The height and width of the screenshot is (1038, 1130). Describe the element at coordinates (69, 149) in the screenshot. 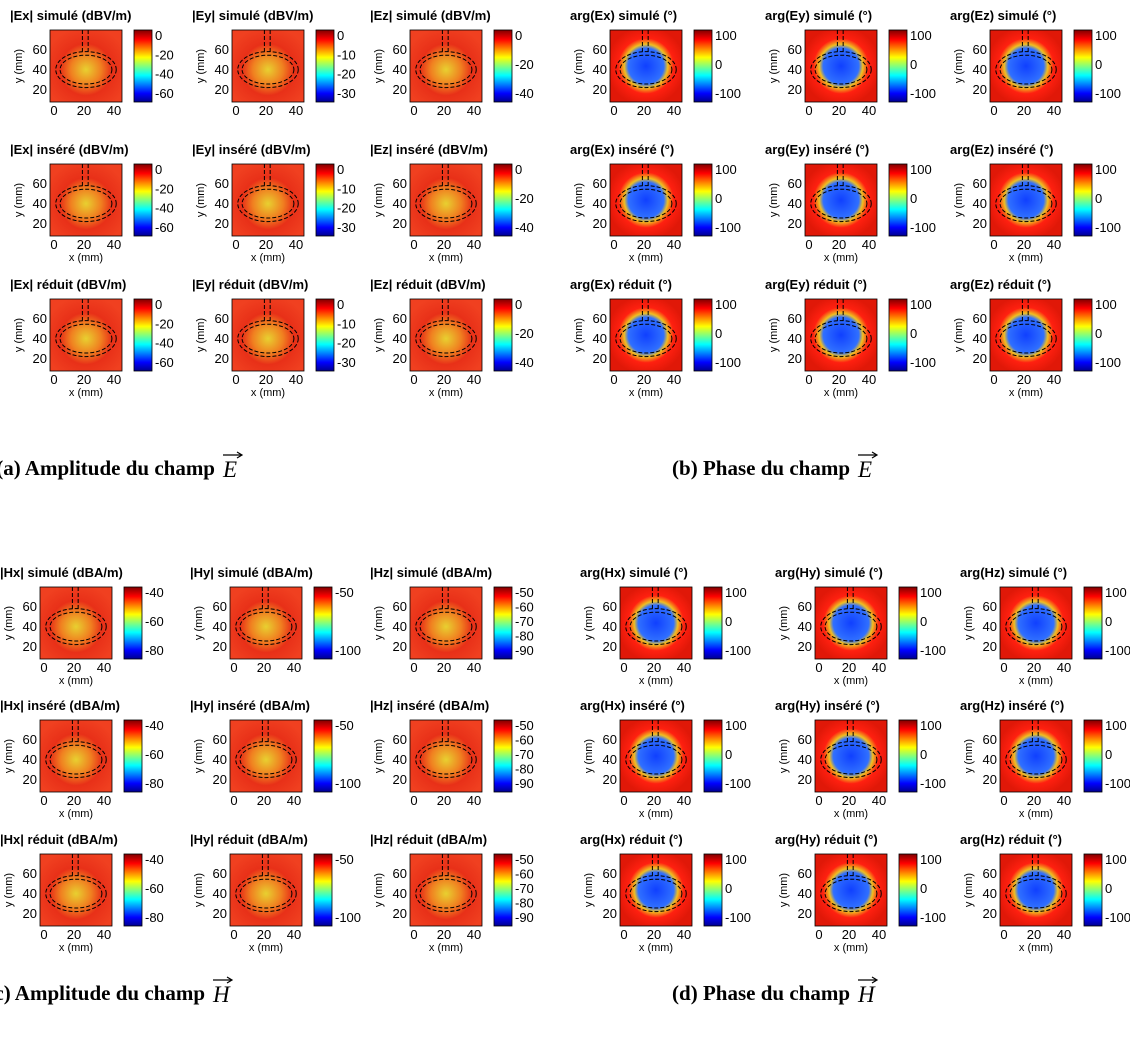

I see `panel-title: |Ex| inséré (dBV/m)` at that location.